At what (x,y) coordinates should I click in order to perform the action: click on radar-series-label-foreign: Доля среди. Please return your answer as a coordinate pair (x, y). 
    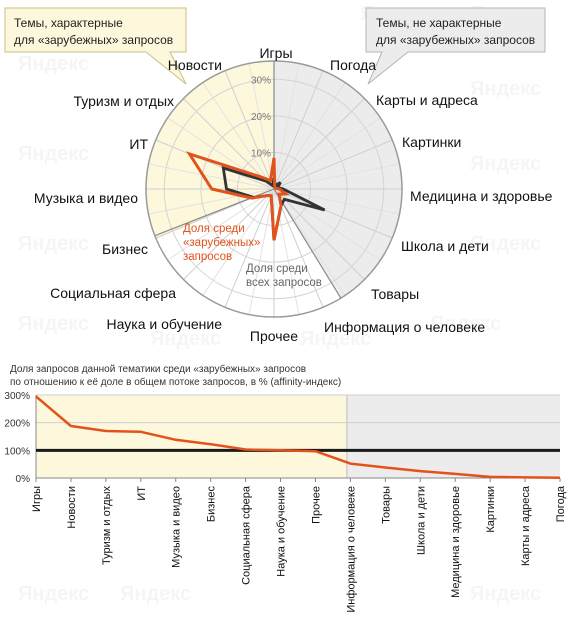
    Looking at the image, I should click on (214, 229).